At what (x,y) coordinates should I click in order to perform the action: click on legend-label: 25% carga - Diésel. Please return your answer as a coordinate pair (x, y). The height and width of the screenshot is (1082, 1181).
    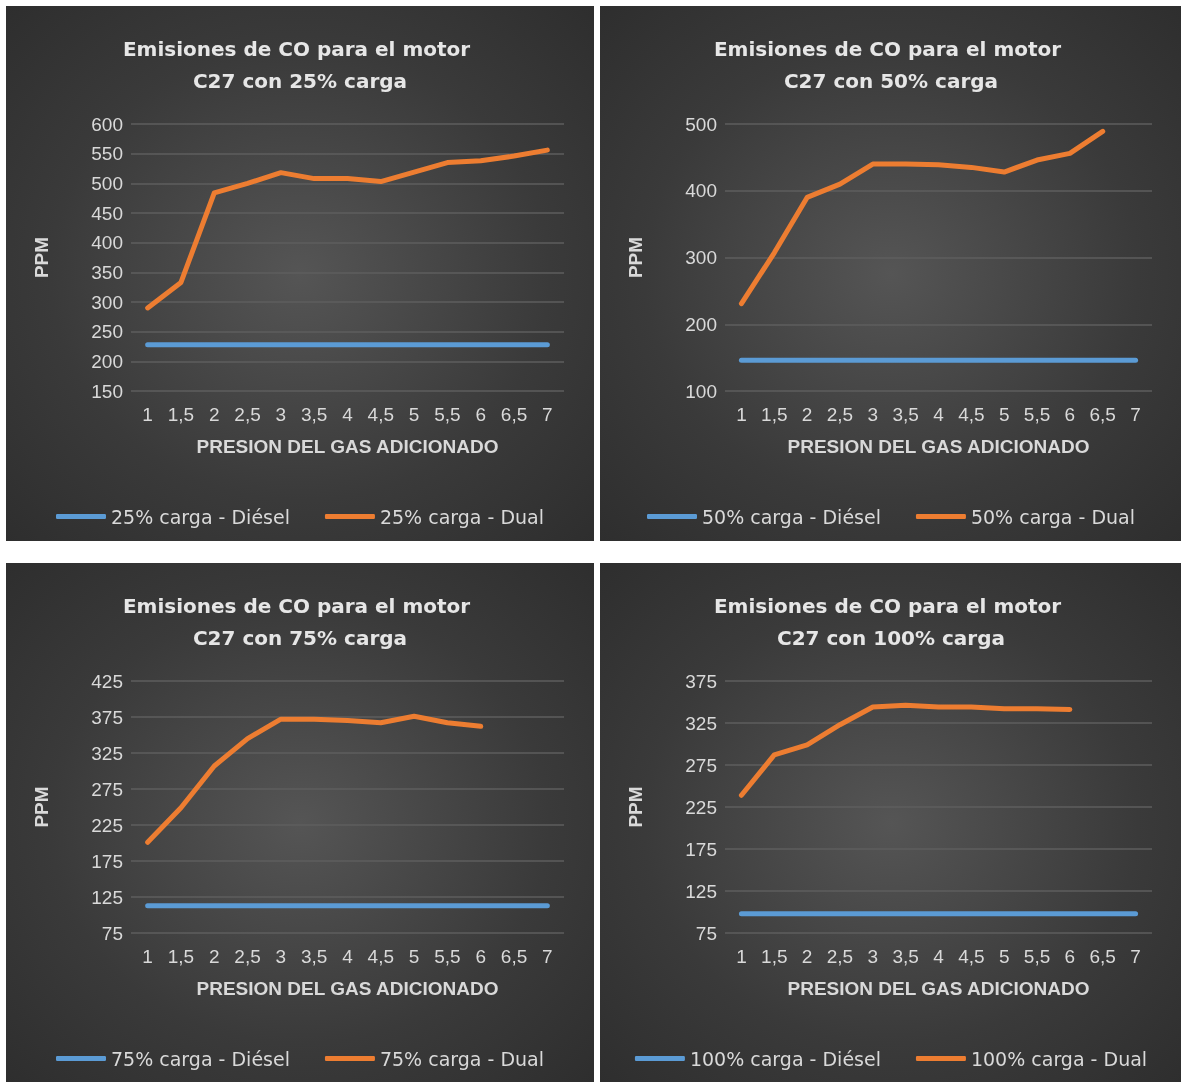
    Looking at the image, I should click on (200, 516).